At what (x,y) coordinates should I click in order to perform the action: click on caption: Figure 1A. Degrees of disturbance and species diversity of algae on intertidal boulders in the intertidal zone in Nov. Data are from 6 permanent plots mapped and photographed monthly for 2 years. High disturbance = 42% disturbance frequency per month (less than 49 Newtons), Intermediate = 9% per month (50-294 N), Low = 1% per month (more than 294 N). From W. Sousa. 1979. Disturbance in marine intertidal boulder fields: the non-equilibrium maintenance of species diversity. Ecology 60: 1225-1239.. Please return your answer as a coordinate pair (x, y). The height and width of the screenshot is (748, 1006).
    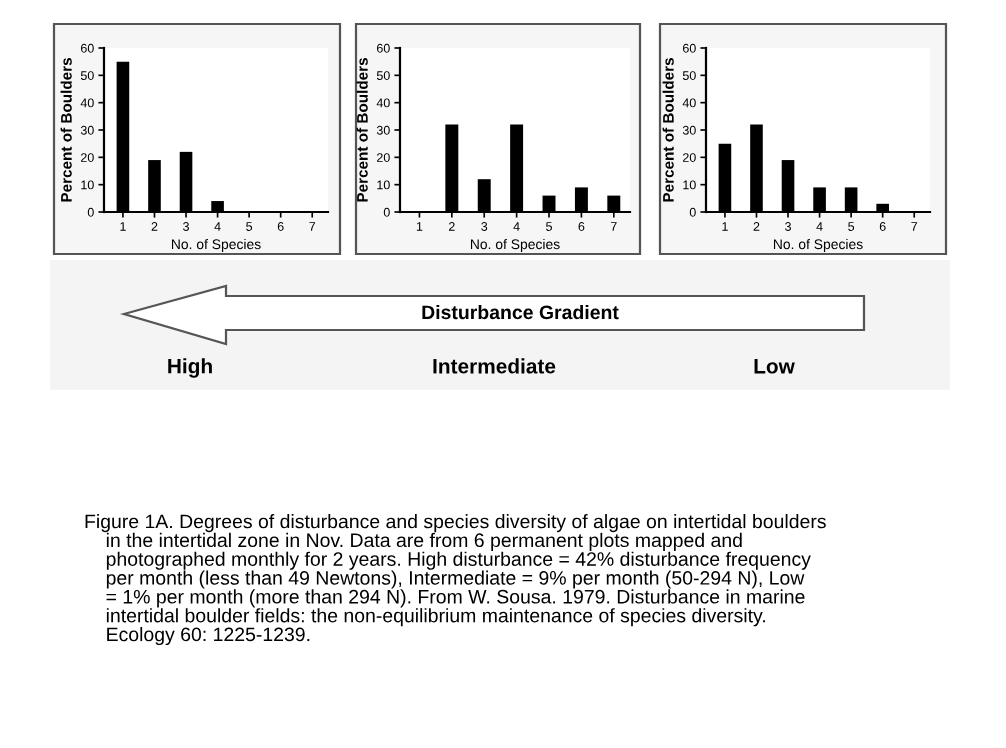
    Looking at the image, I should click on (455, 580).